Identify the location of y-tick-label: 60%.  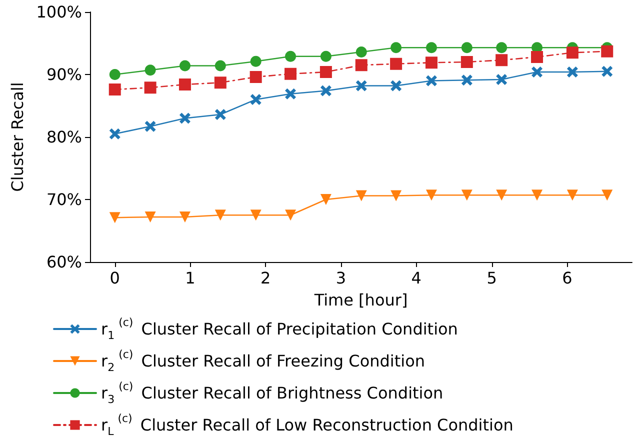
(64, 262).